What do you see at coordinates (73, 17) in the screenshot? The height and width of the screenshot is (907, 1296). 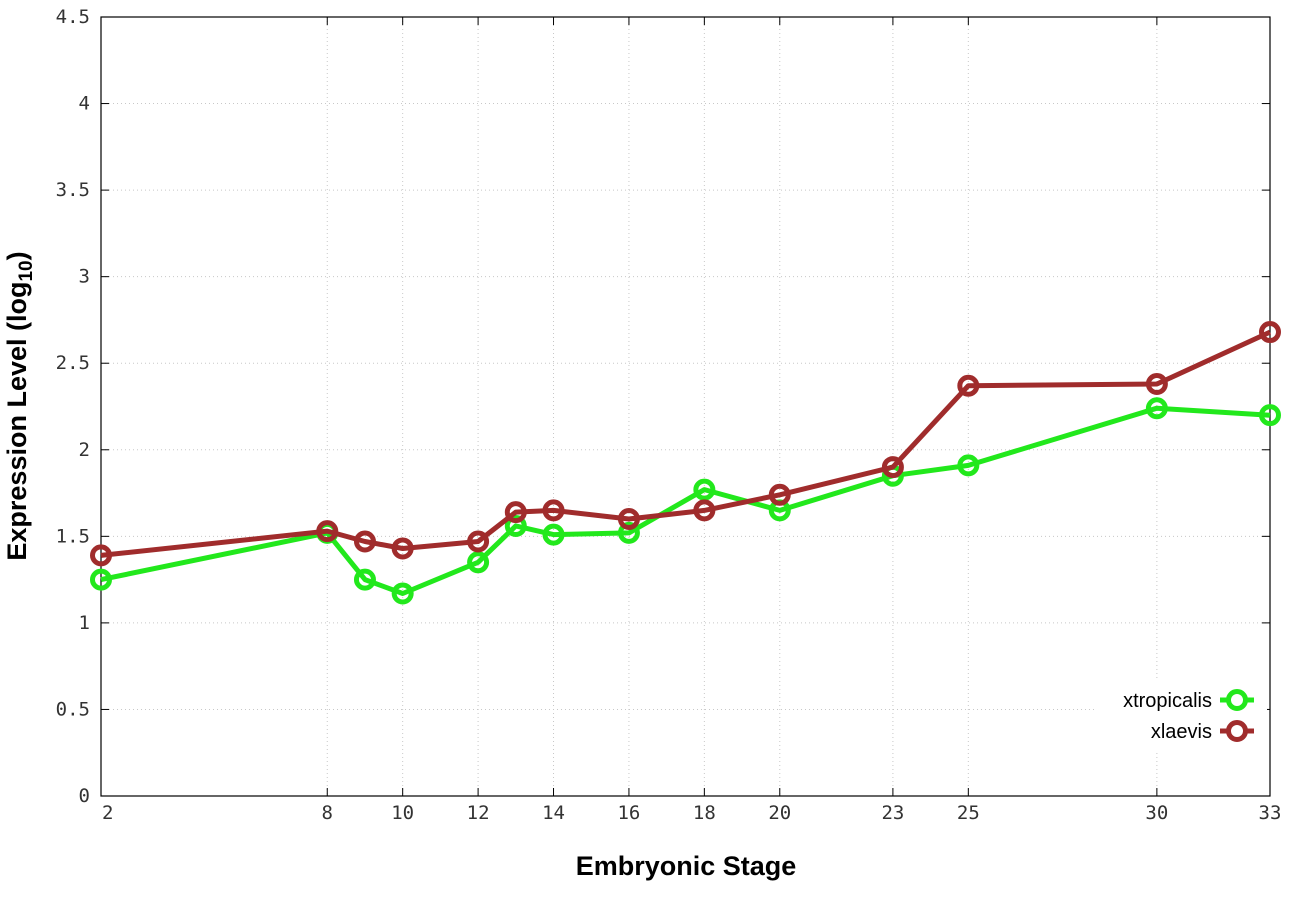 I see `y-tick-label: 4.5` at bounding box center [73, 17].